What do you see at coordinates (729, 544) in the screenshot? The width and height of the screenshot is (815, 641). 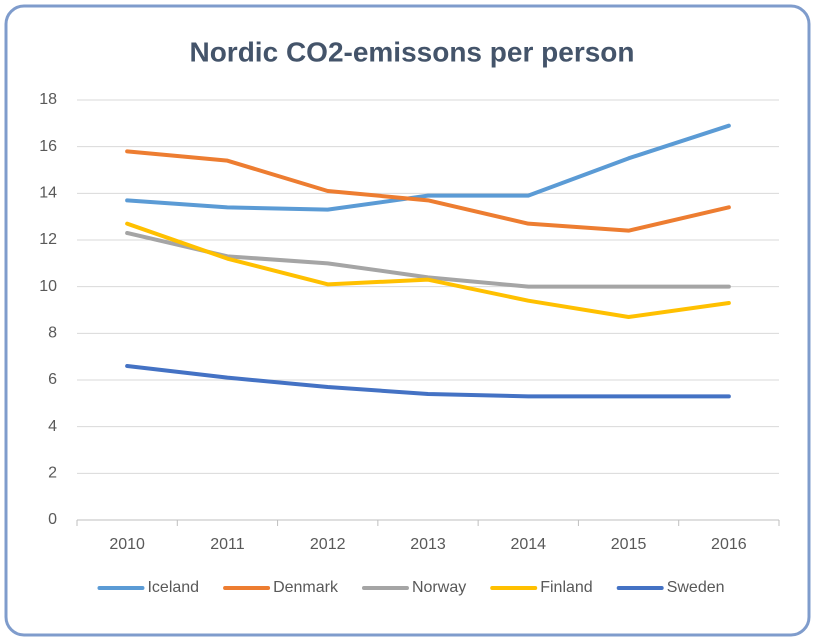 I see `x-tick-label: 2016` at bounding box center [729, 544].